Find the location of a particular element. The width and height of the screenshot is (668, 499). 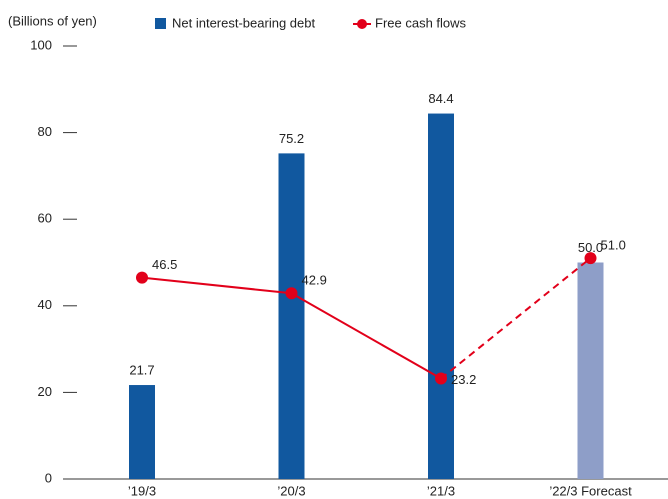

y-tick-label: 20 is located at coordinates (45, 391).